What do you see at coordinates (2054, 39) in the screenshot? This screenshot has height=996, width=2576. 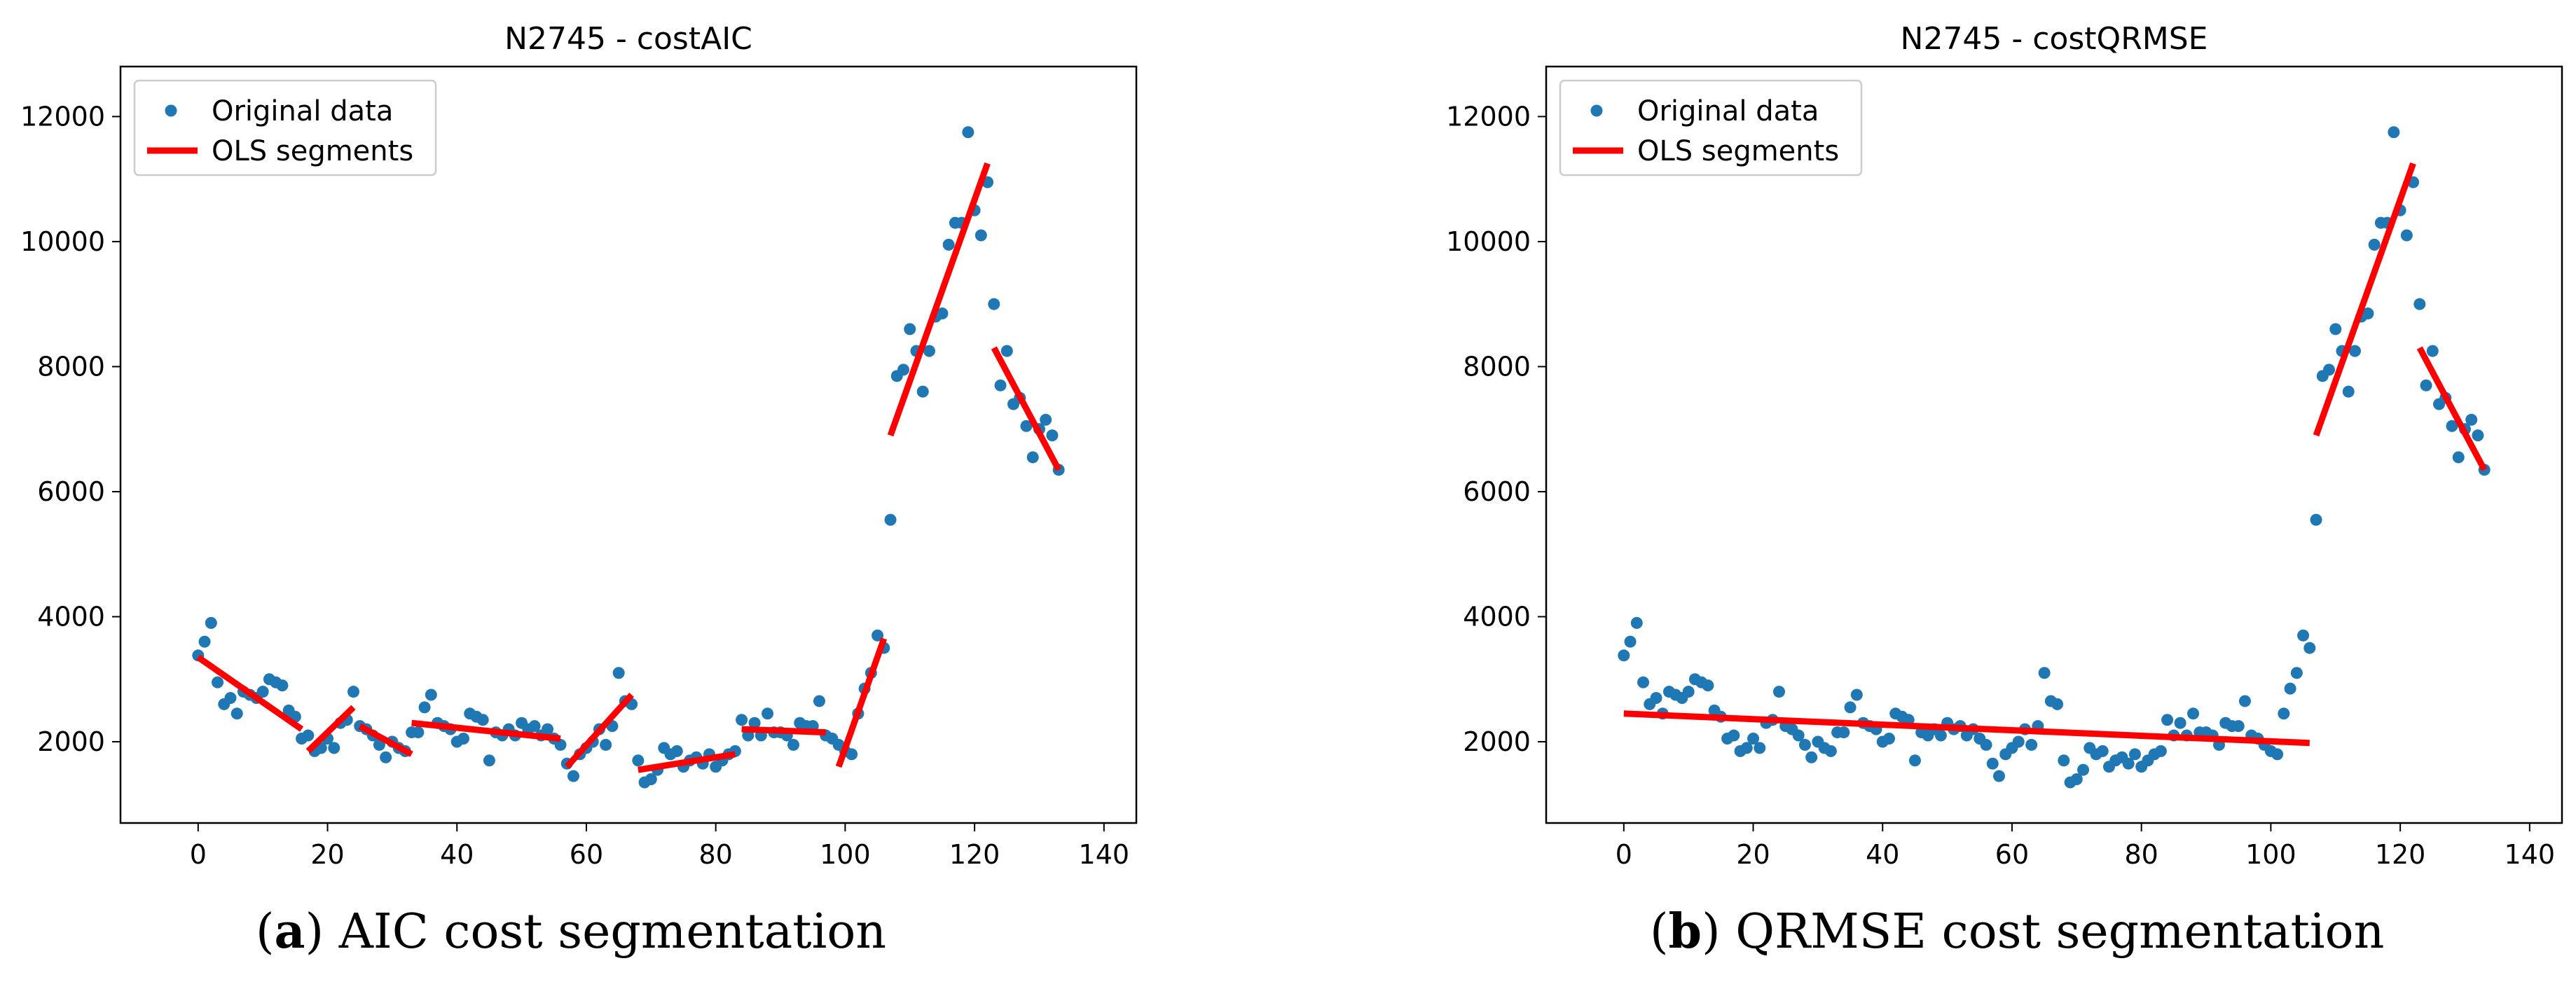 I see `chart-title: N2745 - costQRMSE` at bounding box center [2054, 39].